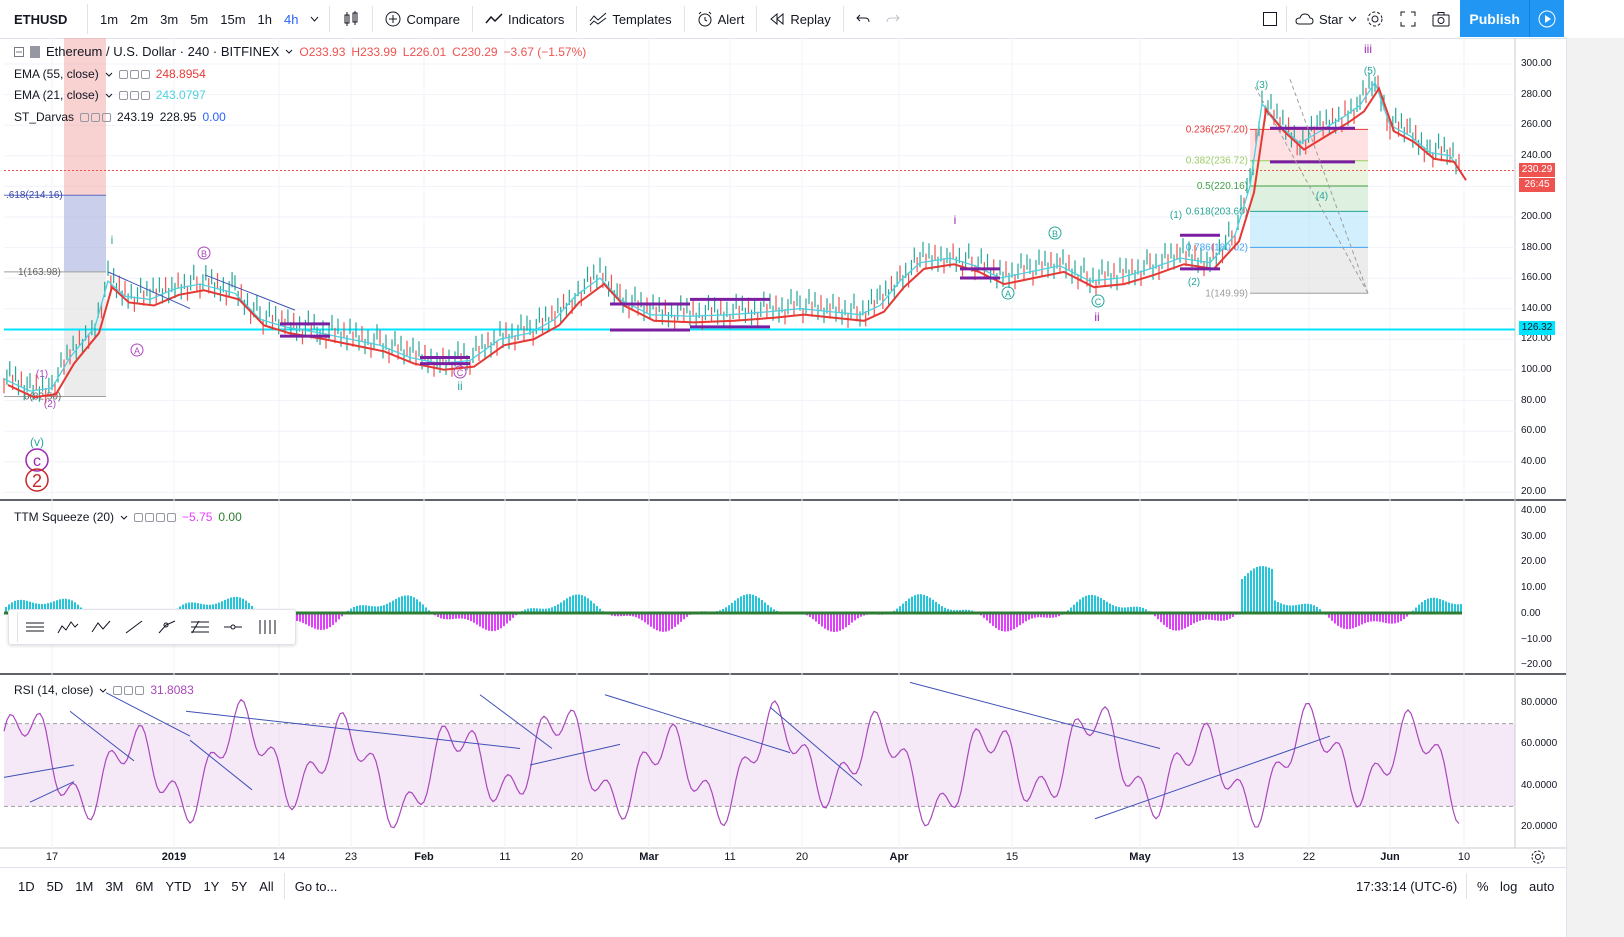 Image resolution: width=1624 pixels, height=937 pixels. What do you see at coordinates (233, 19) in the screenshot?
I see `timeframe-15m: 15m` at bounding box center [233, 19].